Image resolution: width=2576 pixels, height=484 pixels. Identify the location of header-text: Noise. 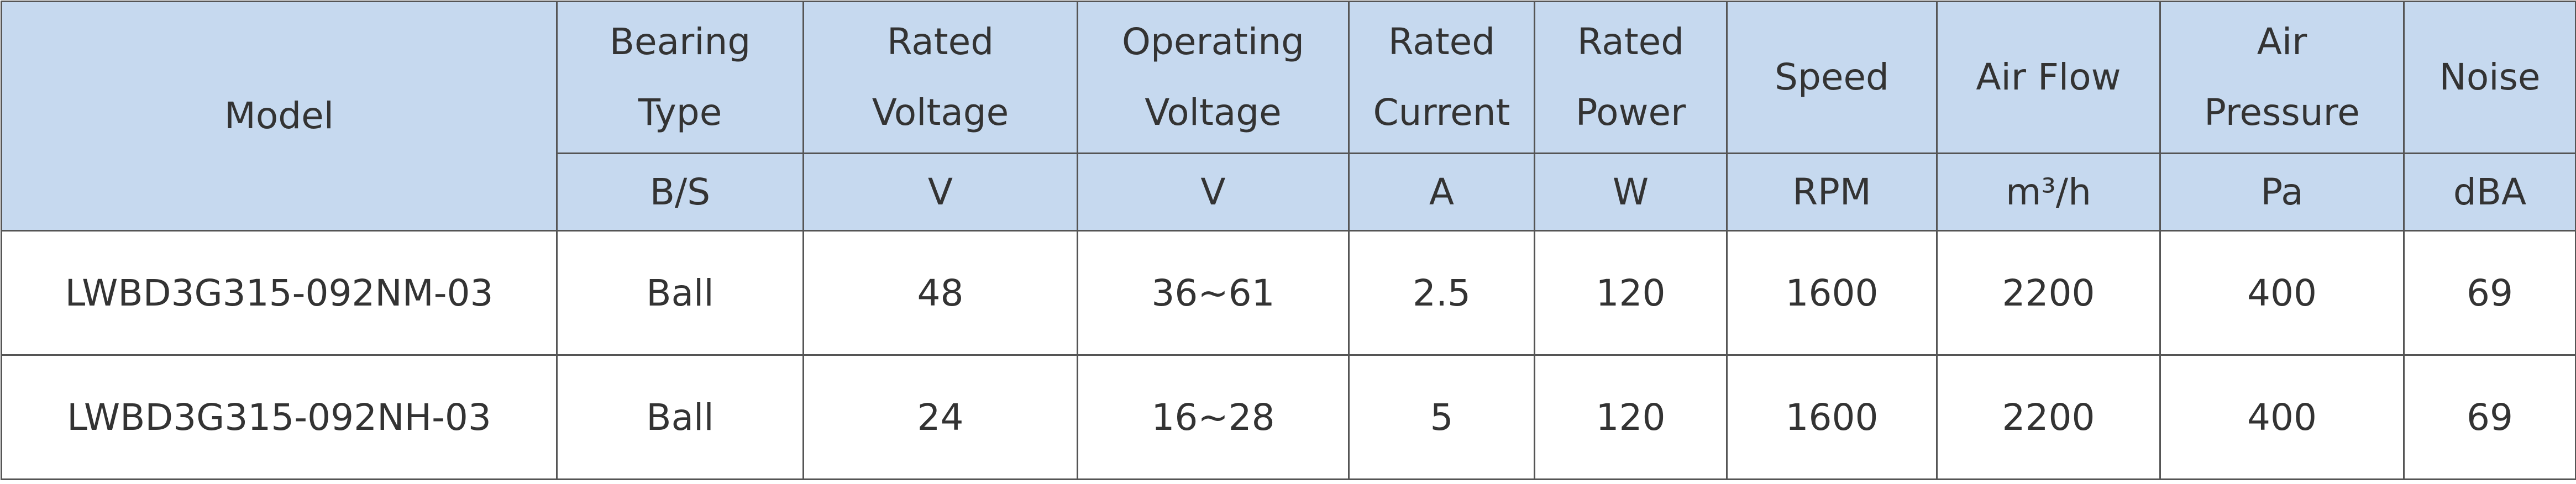
(2490, 77).